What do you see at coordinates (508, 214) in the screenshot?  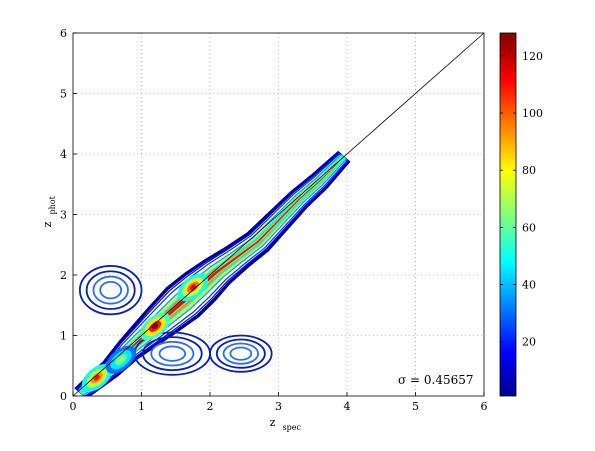 I see `colorbar-gradient` at bounding box center [508, 214].